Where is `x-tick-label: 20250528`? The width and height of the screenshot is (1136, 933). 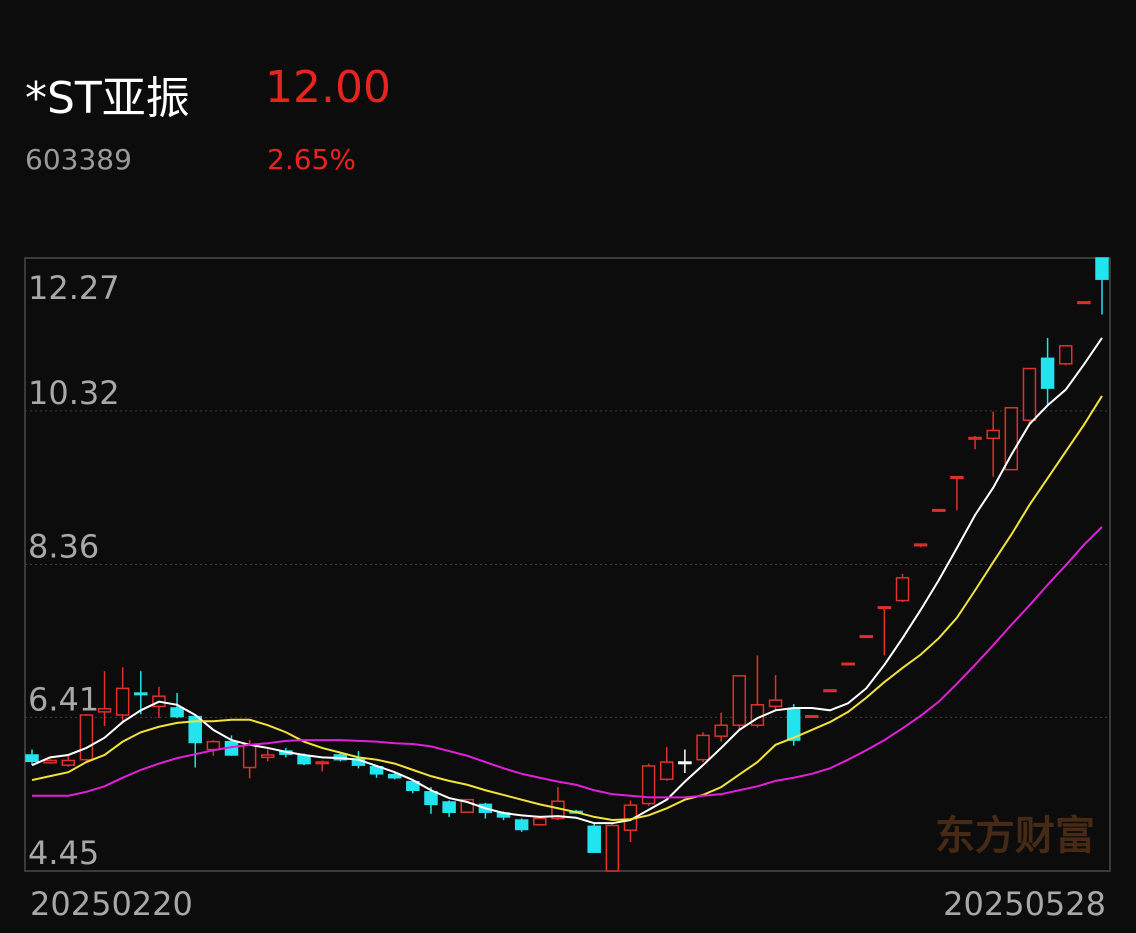 x-tick-label: 20250528 is located at coordinates (1024, 904).